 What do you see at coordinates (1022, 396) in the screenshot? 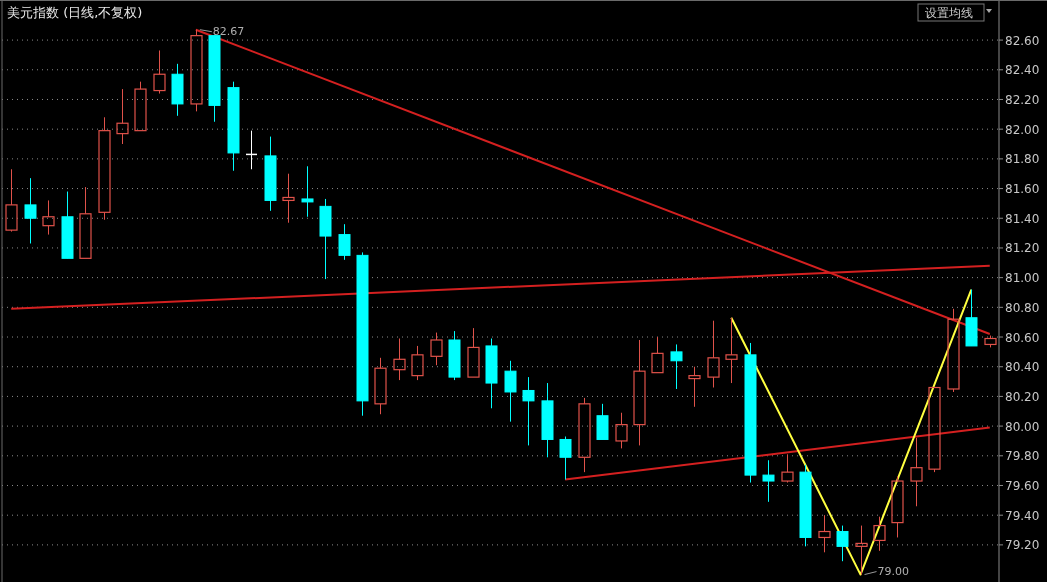
I see `y-tick-label: 80.20` at bounding box center [1022, 396].